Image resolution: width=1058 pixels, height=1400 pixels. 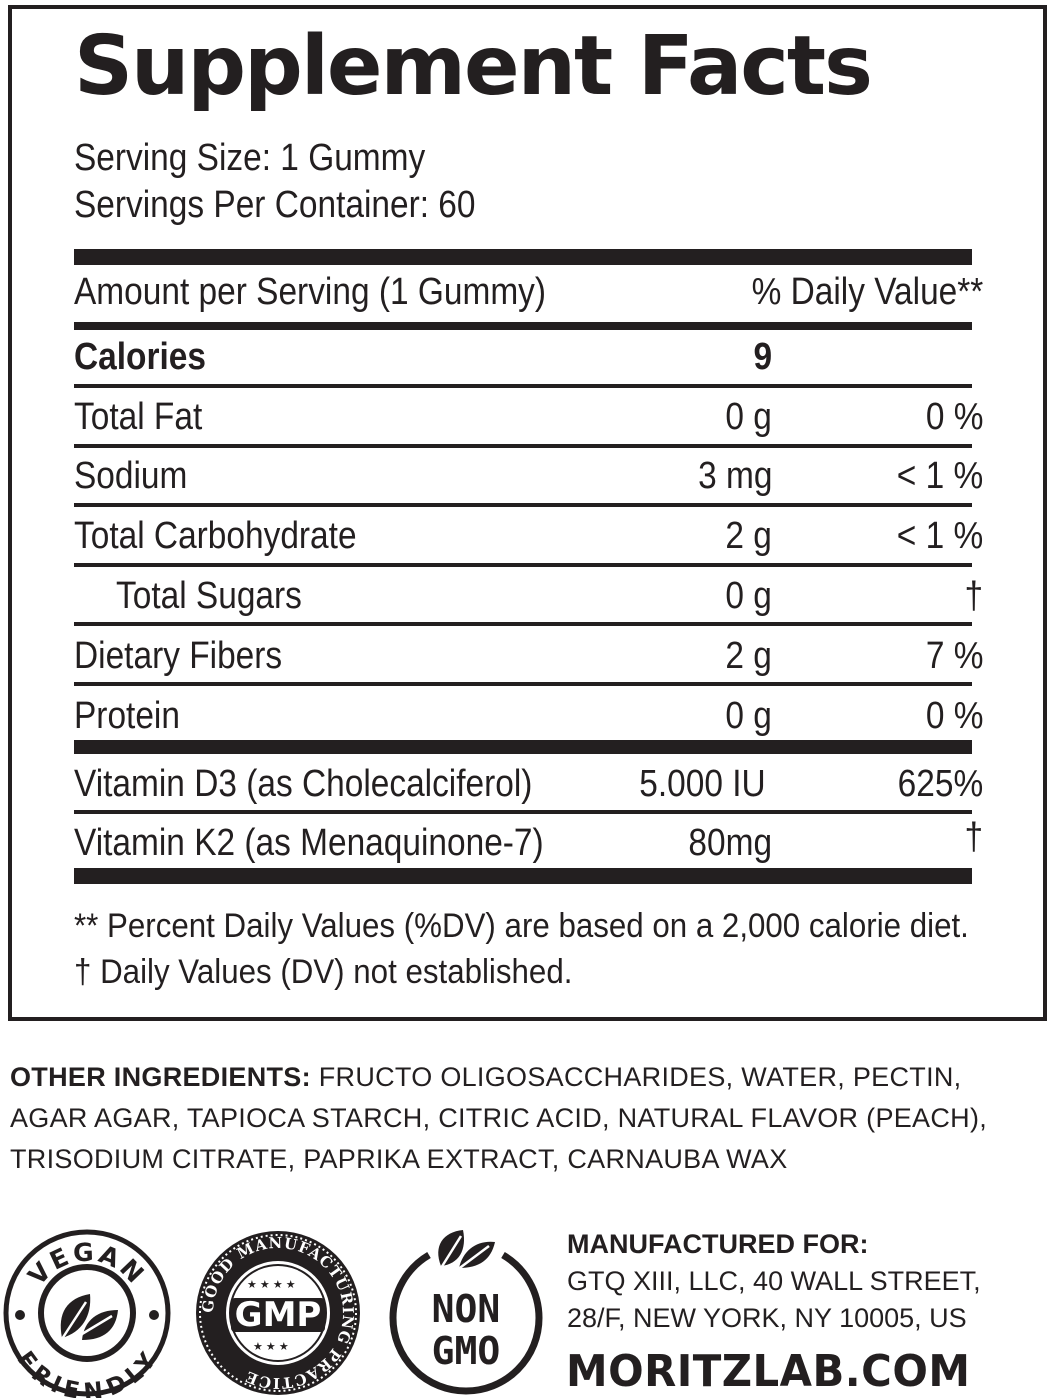 What do you see at coordinates (466, 1309) in the screenshot?
I see `non-text: NON` at bounding box center [466, 1309].